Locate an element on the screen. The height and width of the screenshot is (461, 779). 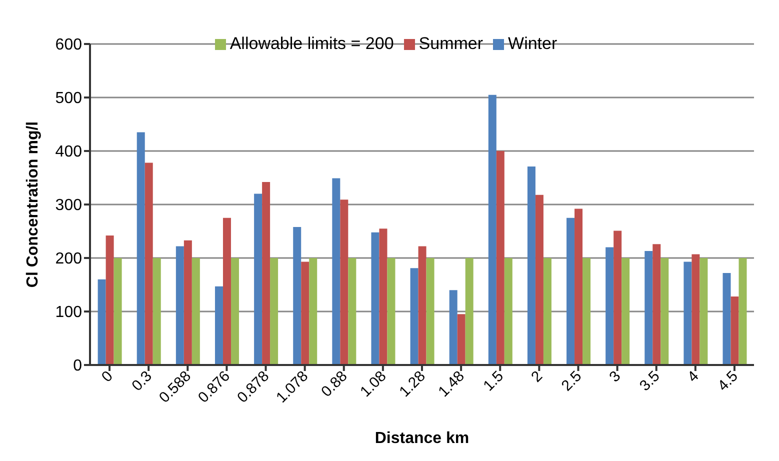
y-axis-title: Cl Concentration mg/l is located at coordinates (33, 204).